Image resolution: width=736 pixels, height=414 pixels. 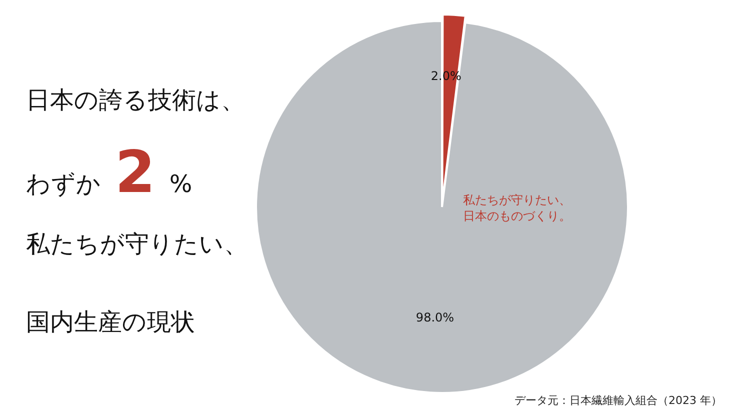 What do you see at coordinates (135, 100) in the screenshot?
I see `text: 日本の誇る技術は、` at bounding box center [135, 100].